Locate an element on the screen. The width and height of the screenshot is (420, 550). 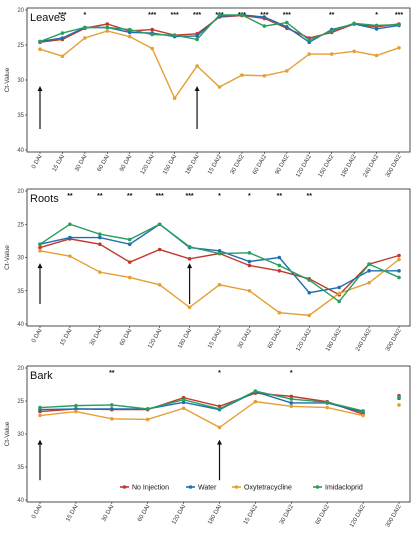
data-point-no-injection-180-dai is located at coordinates (189, 259).